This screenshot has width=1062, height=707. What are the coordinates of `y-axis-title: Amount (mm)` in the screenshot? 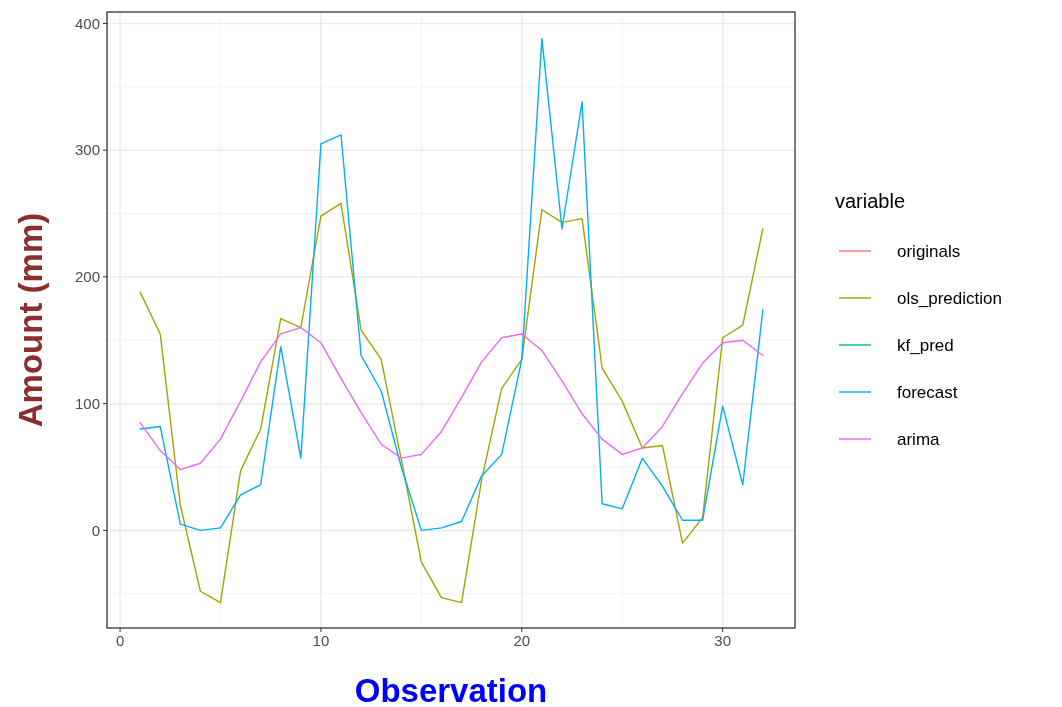 It's located at (30, 320).